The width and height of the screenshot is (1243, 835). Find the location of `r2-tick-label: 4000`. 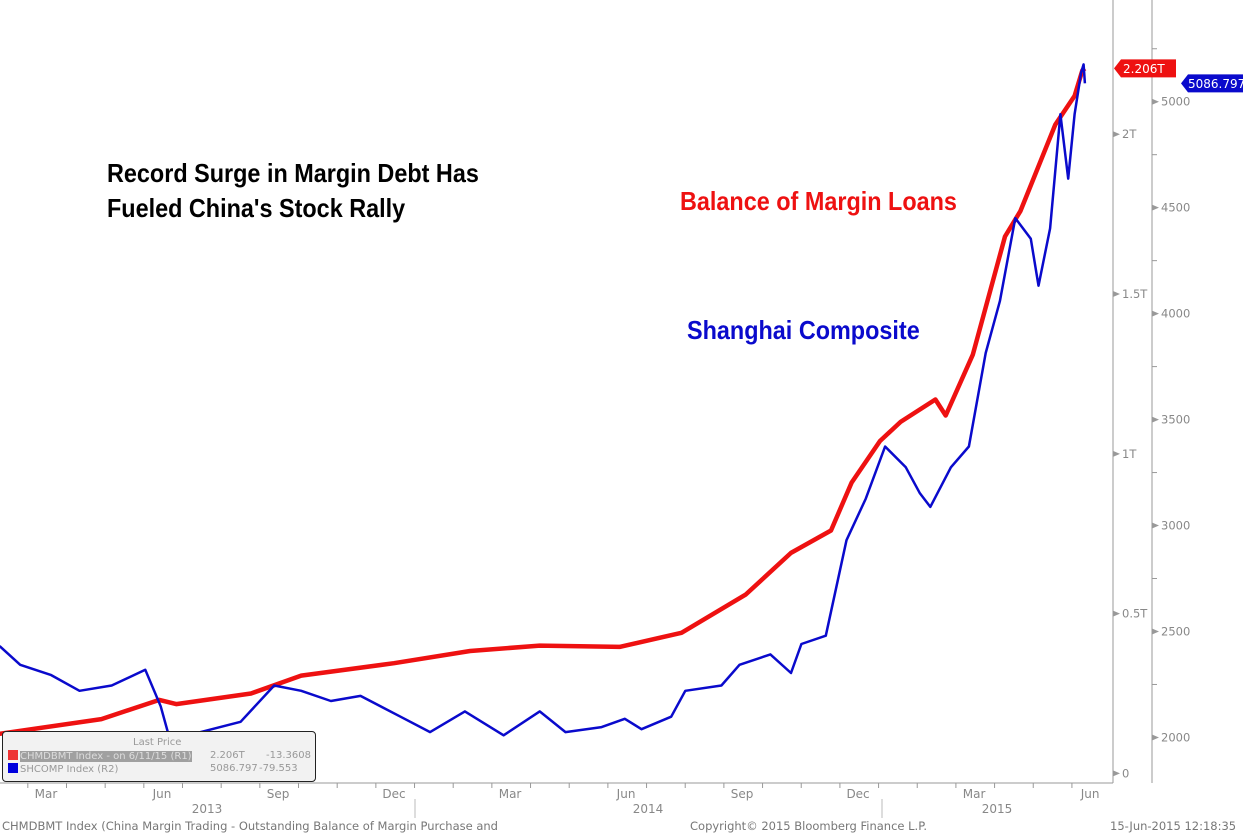

r2-tick-label: 4000 is located at coordinates (1175, 314).